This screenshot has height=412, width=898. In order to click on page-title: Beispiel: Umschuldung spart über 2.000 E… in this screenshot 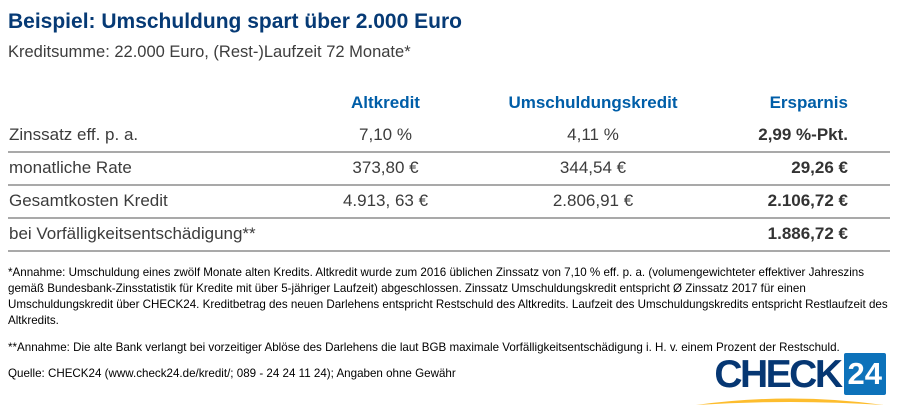, I will do `click(235, 21)`.